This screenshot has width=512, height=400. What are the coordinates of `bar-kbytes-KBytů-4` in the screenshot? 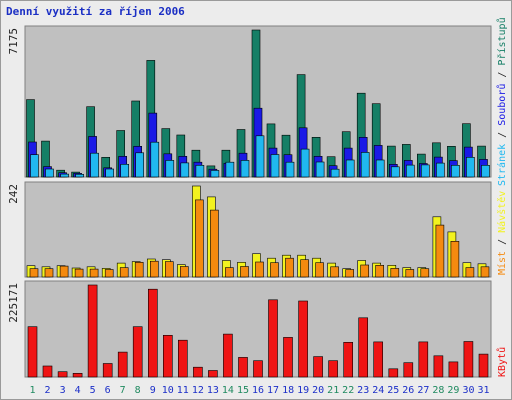 It's located at (77, 375).